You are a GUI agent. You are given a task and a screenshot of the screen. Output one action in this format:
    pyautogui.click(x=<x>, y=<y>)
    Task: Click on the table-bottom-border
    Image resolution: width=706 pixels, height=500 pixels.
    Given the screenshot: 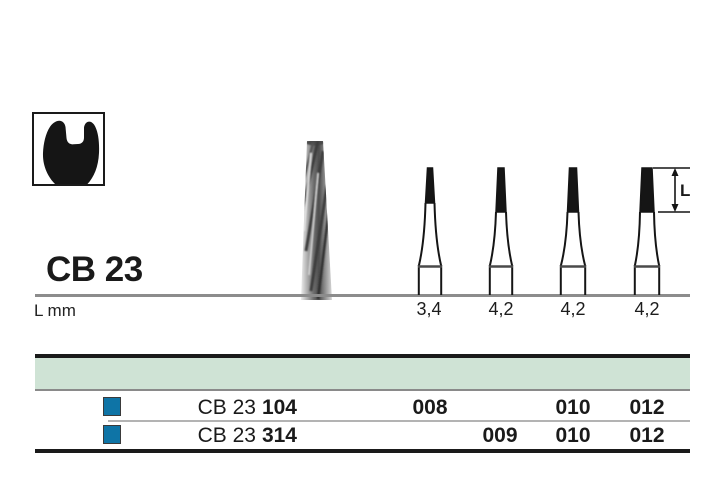 What is the action you would take?
    pyautogui.click(x=362, y=451)
    